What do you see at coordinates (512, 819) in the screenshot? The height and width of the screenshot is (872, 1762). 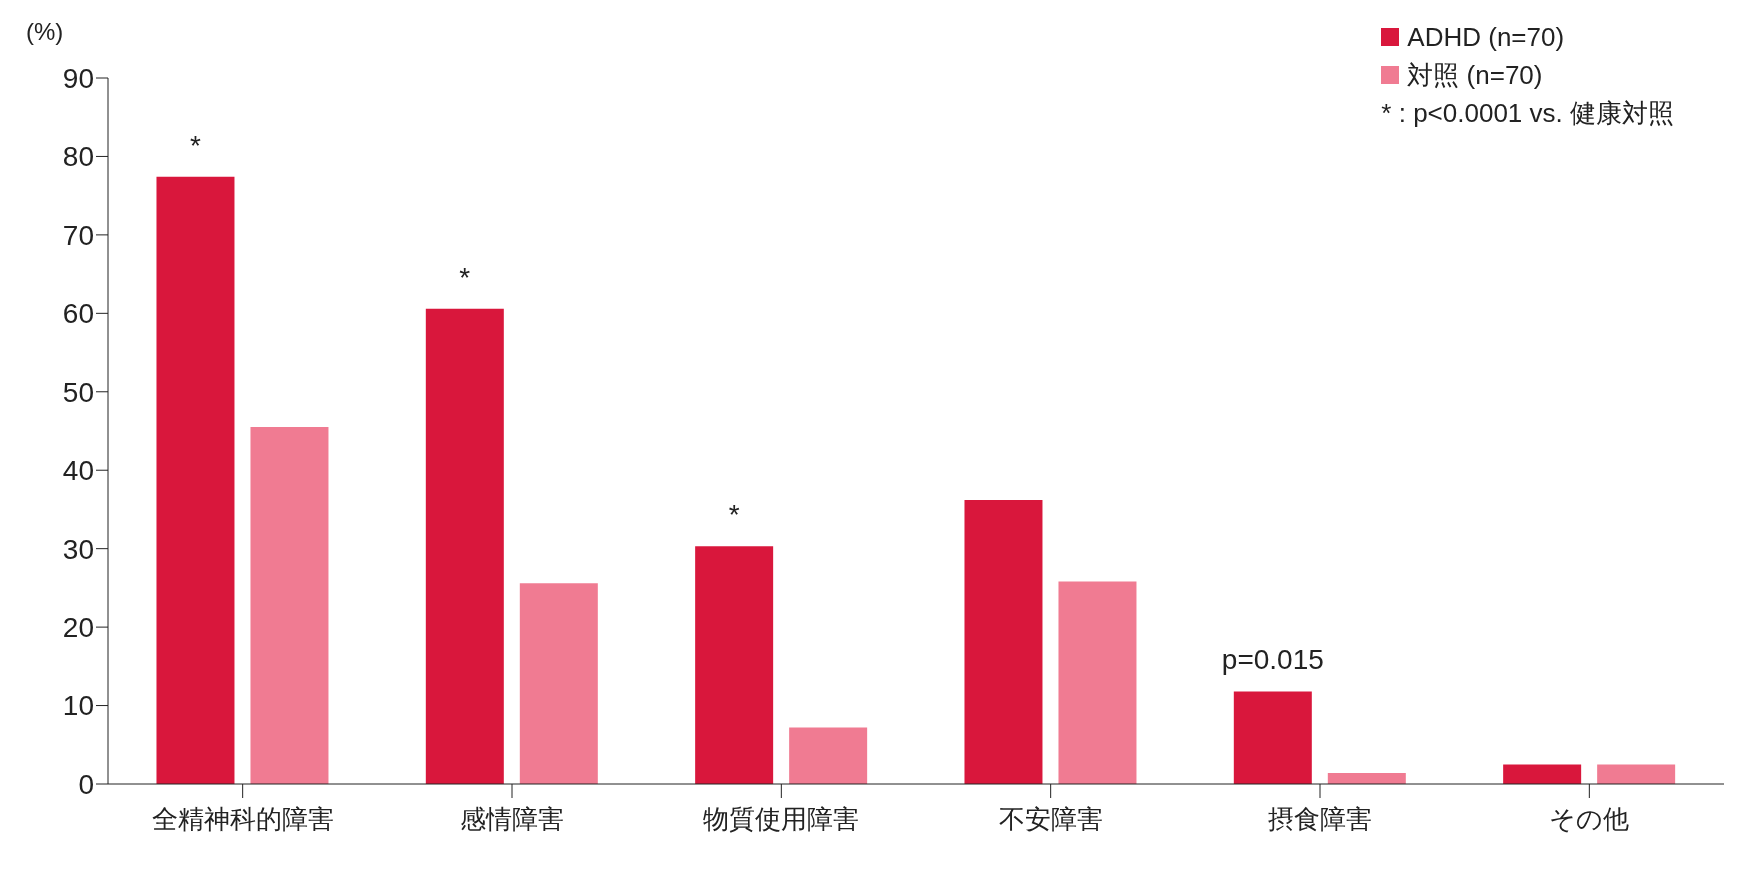 I see `x-tick-label: 感情障害` at bounding box center [512, 819].